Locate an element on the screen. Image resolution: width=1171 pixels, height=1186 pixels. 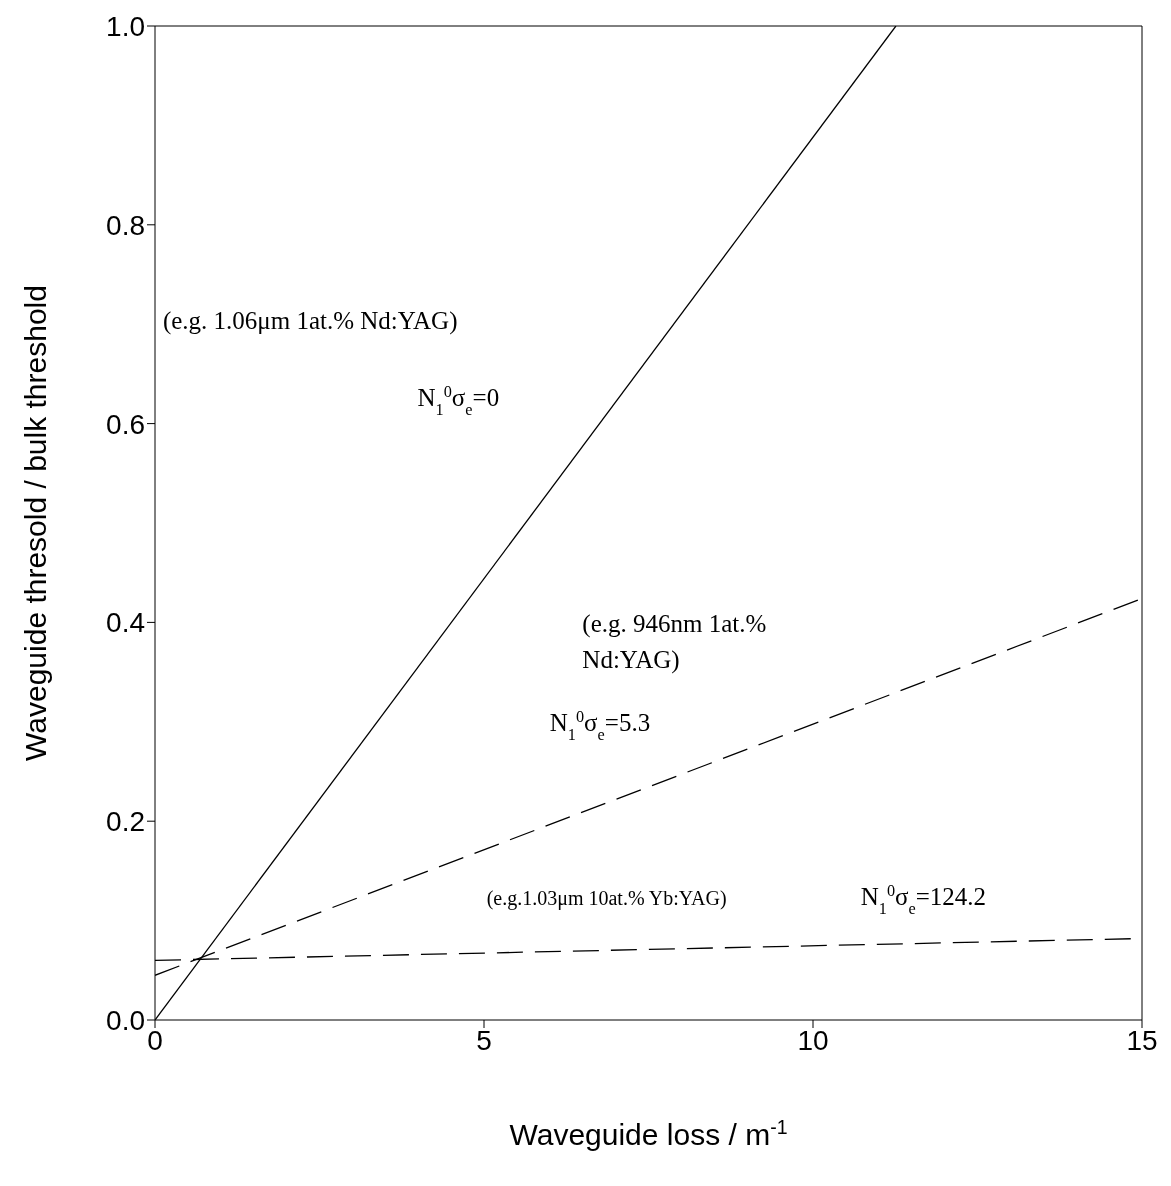
annotation: N$_{1}$$^{0}$σ$_{e}$=124.2 is located at coordinates (923, 899).